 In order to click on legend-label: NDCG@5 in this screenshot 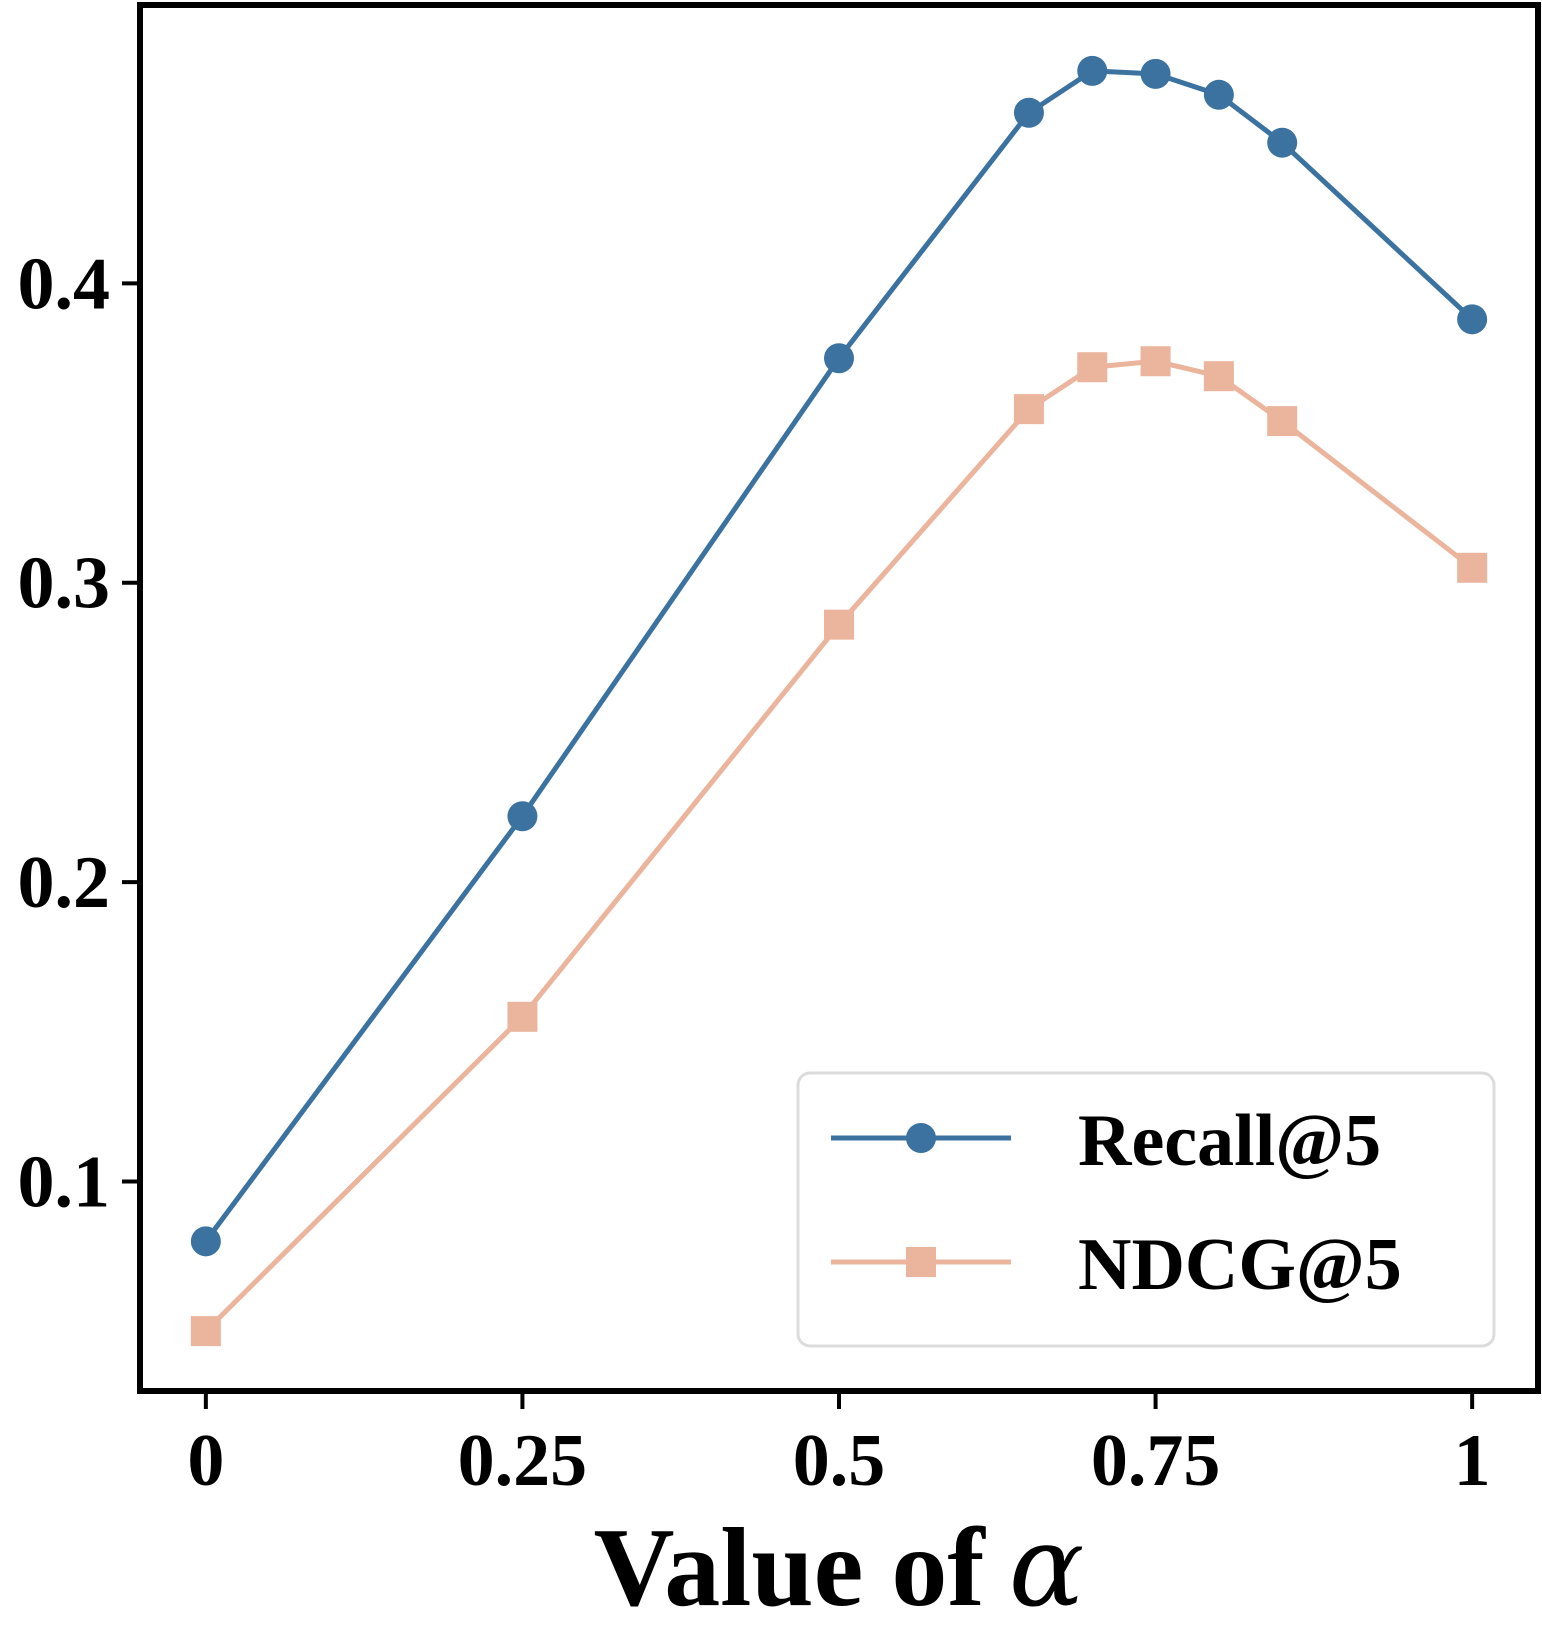, I will do `click(1240, 1265)`.